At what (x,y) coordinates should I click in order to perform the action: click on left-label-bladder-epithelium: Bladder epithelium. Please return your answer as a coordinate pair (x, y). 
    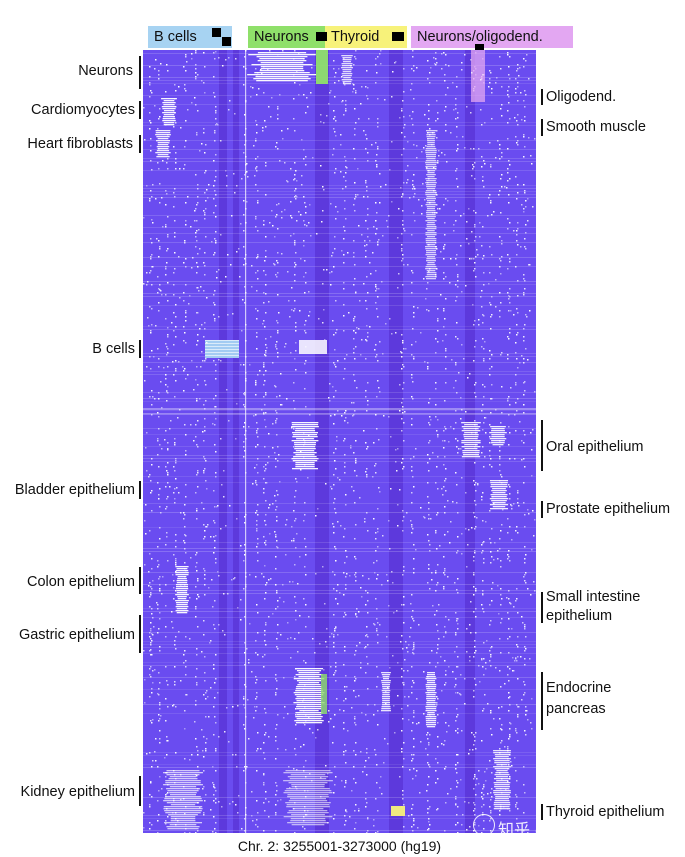
    Looking at the image, I should click on (74, 490).